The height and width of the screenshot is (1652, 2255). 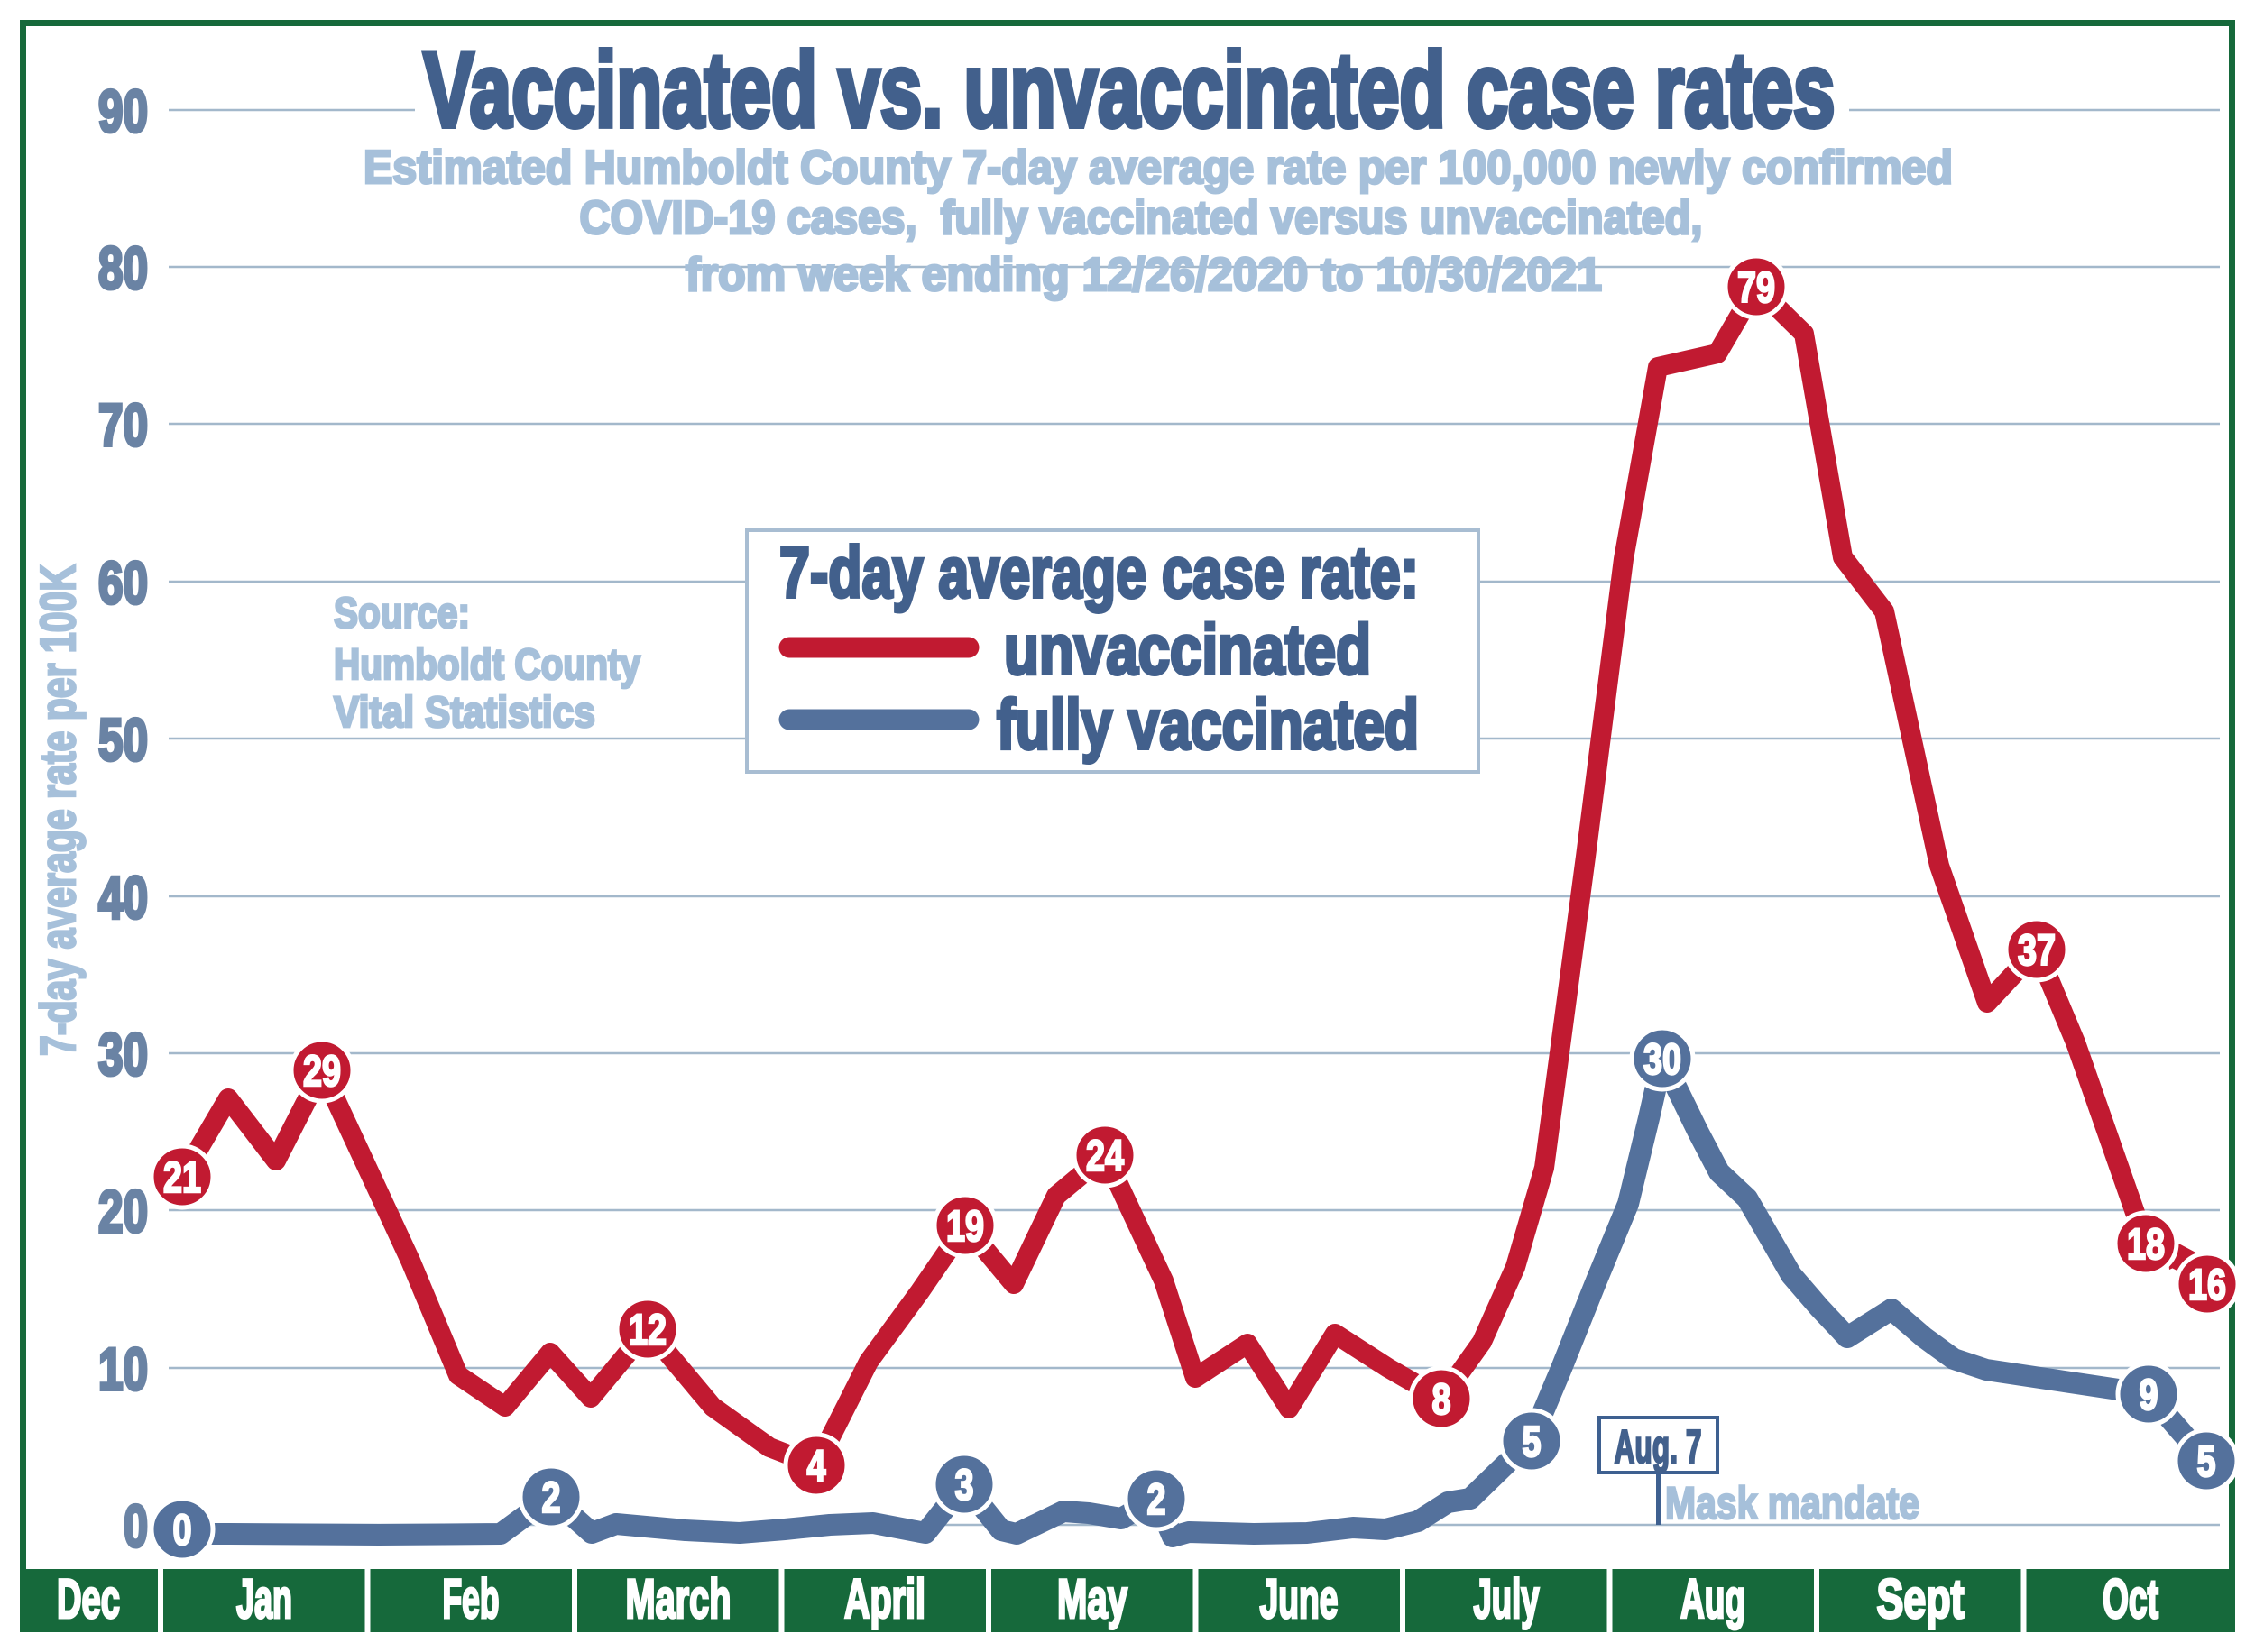 What do you see at coordinates (123, 1369) in the screenshot?
I see `svg-text: 10` at bounding box center [123, 1369].